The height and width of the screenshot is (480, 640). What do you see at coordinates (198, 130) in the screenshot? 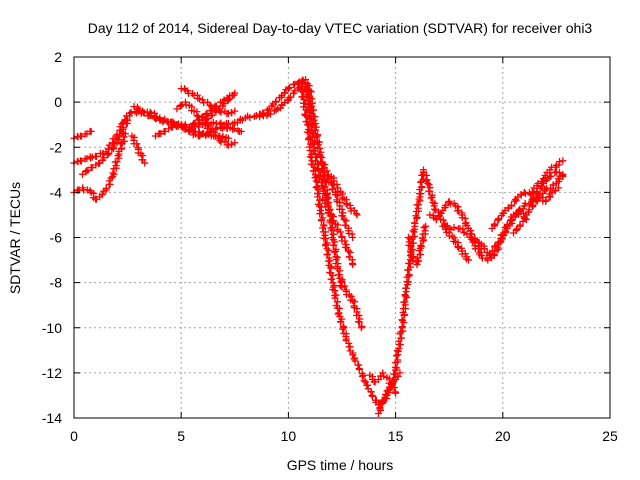
I see `series-arc-g` at bounding box center [198, 130].